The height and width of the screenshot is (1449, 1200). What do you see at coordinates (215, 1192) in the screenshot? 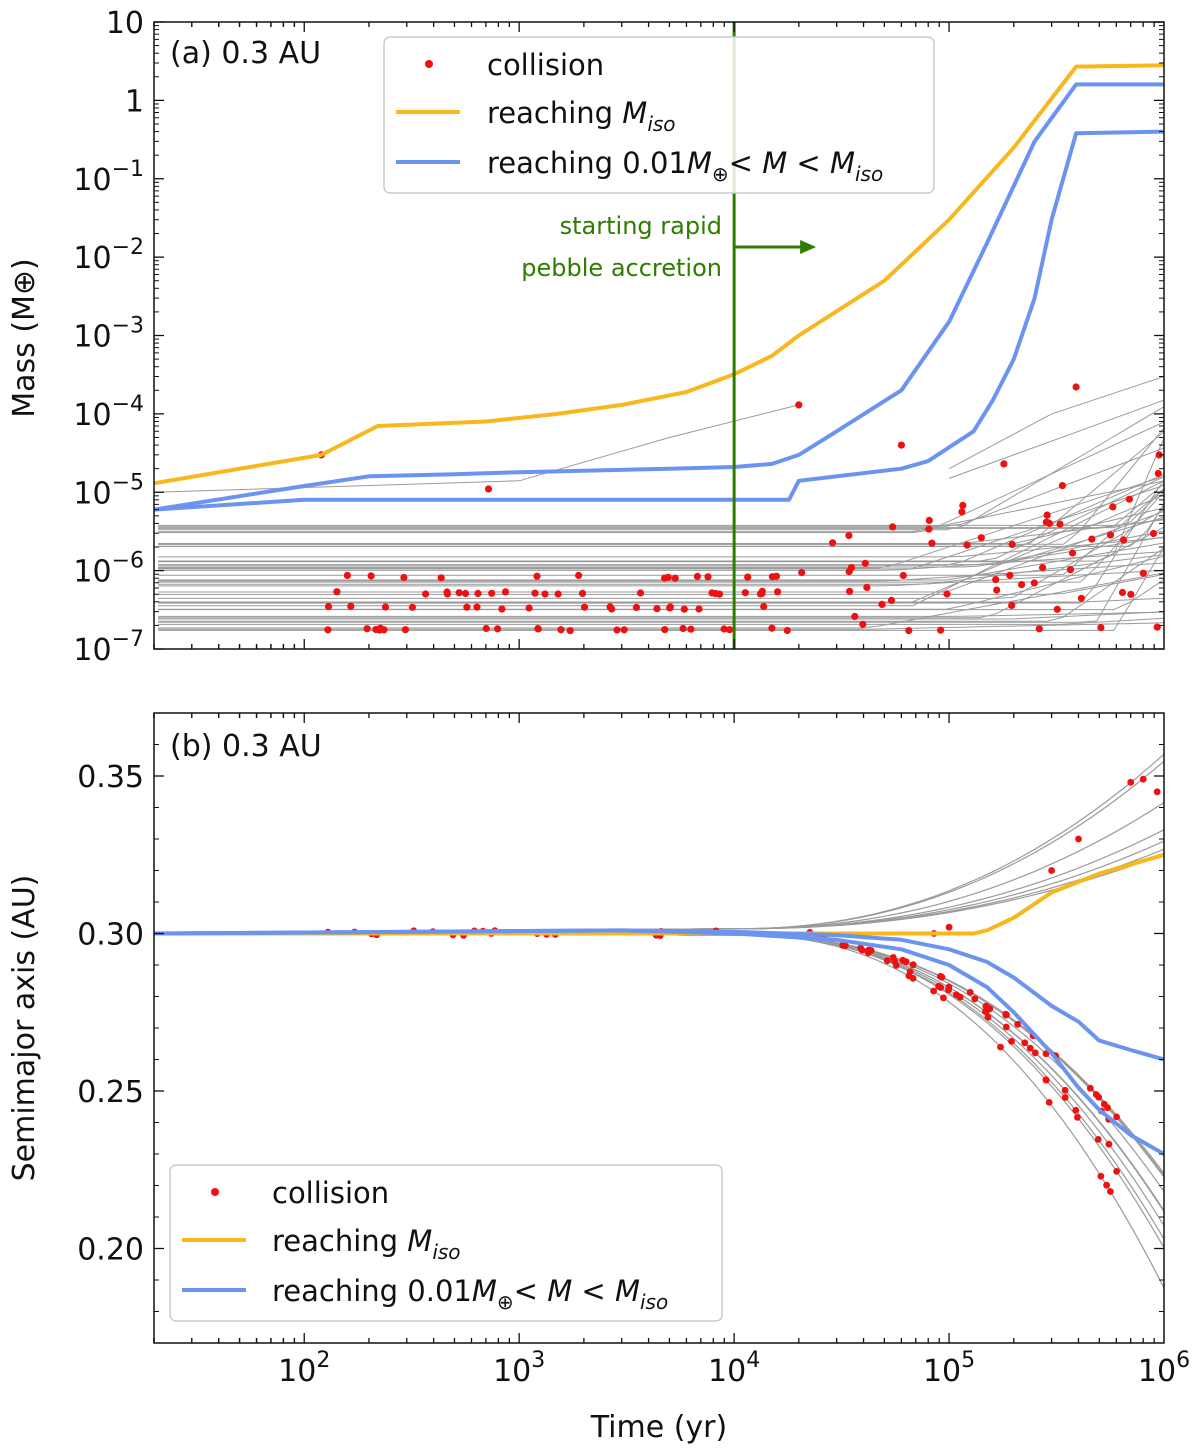
I see `legend-b-collision-marker` at bounding box center [215, 1192].